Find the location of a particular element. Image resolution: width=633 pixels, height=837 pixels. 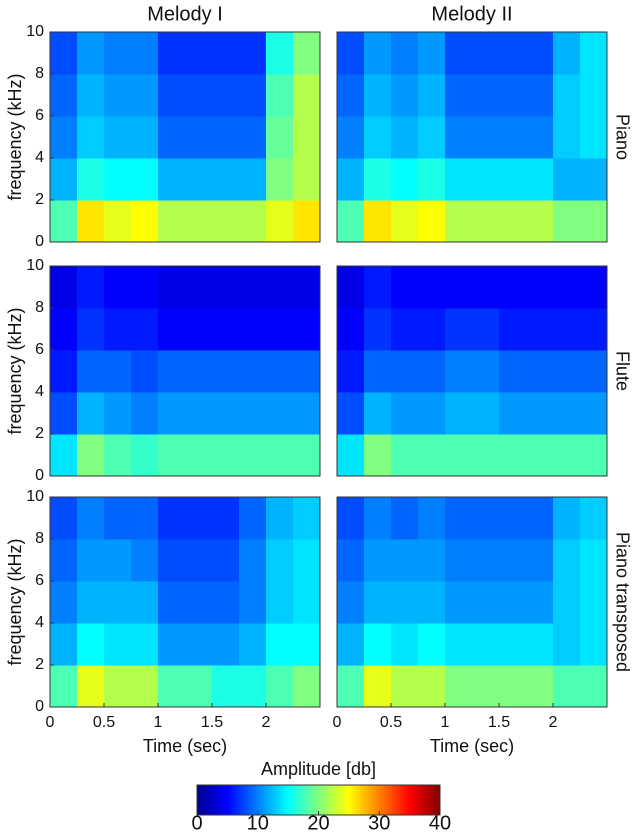

x-axis-label: Time (sec) is located at coordinates (185, 746).